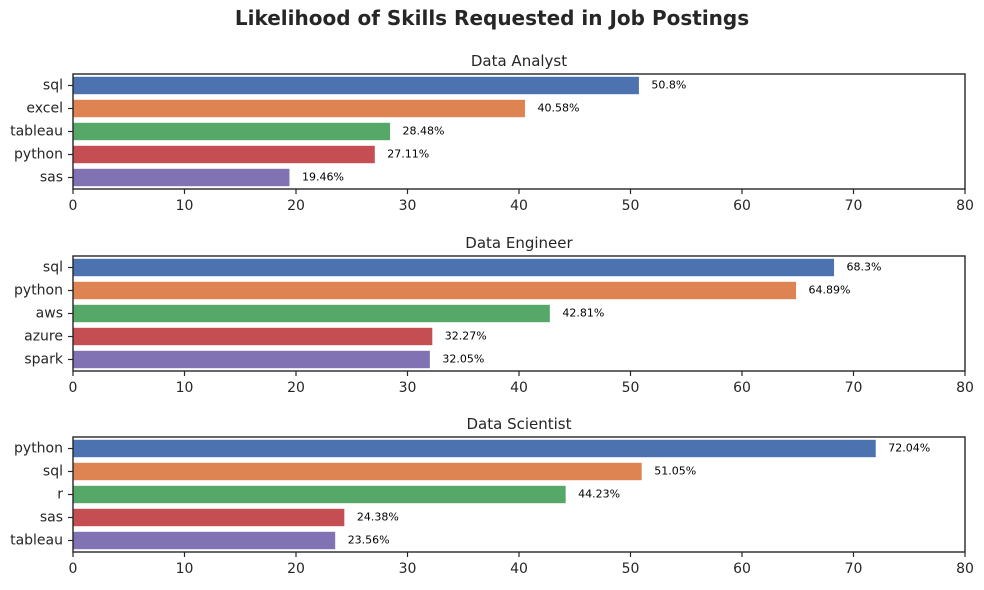 The image size is (984, 590). What do you see at coordinates (599, 494) in the screenshot?
I see `data-label: 44.23%` at bounding box center [599, 494].